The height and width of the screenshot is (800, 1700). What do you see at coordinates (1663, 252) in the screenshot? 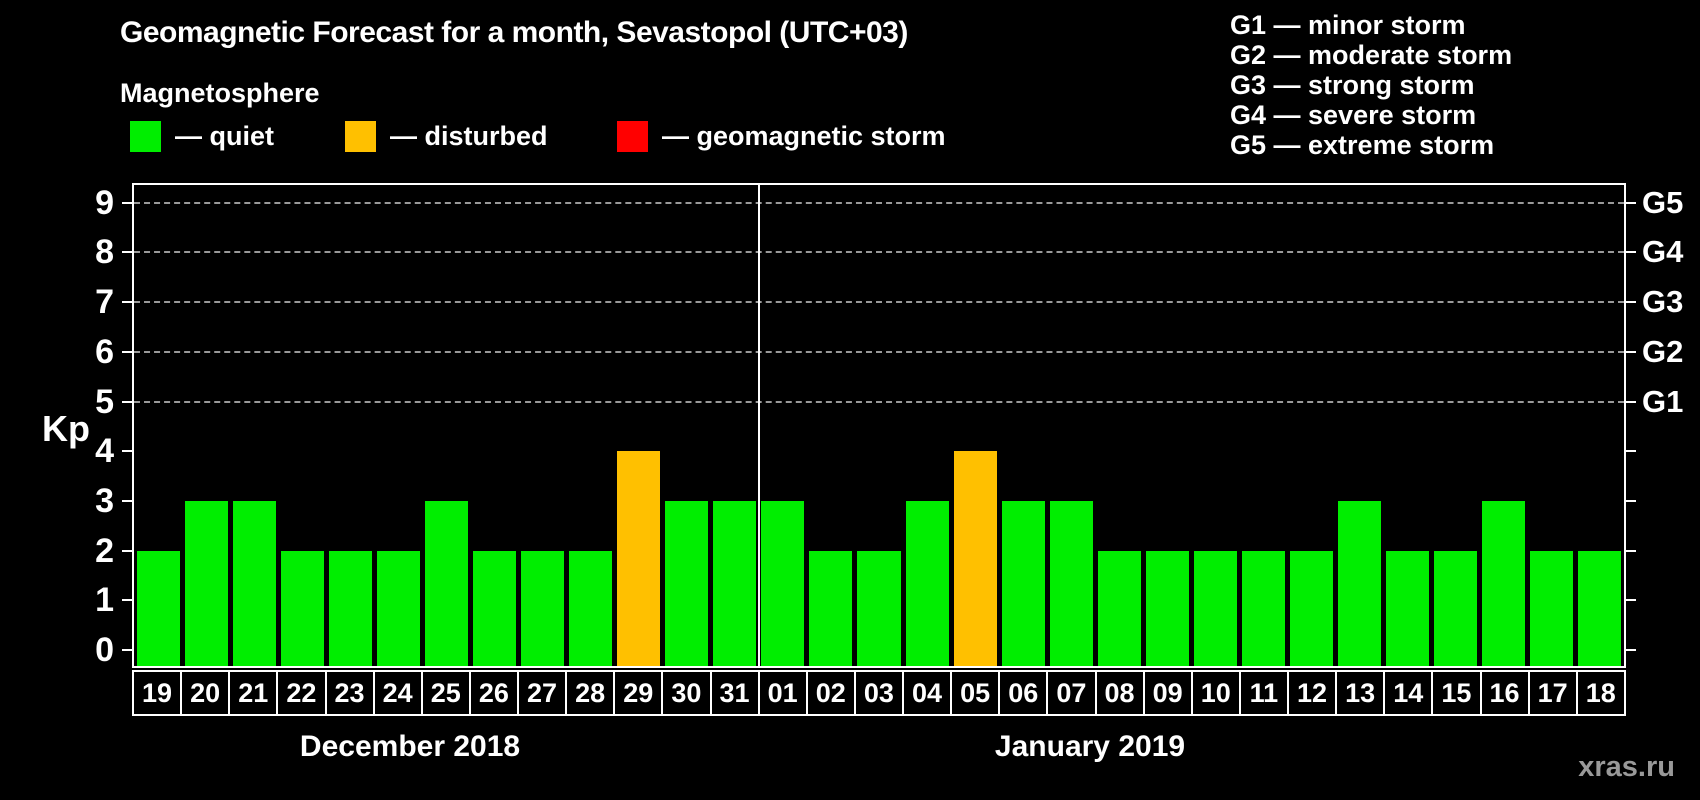
I see `g-axis-label-G4: G4` at bounding box center [1663, 252].